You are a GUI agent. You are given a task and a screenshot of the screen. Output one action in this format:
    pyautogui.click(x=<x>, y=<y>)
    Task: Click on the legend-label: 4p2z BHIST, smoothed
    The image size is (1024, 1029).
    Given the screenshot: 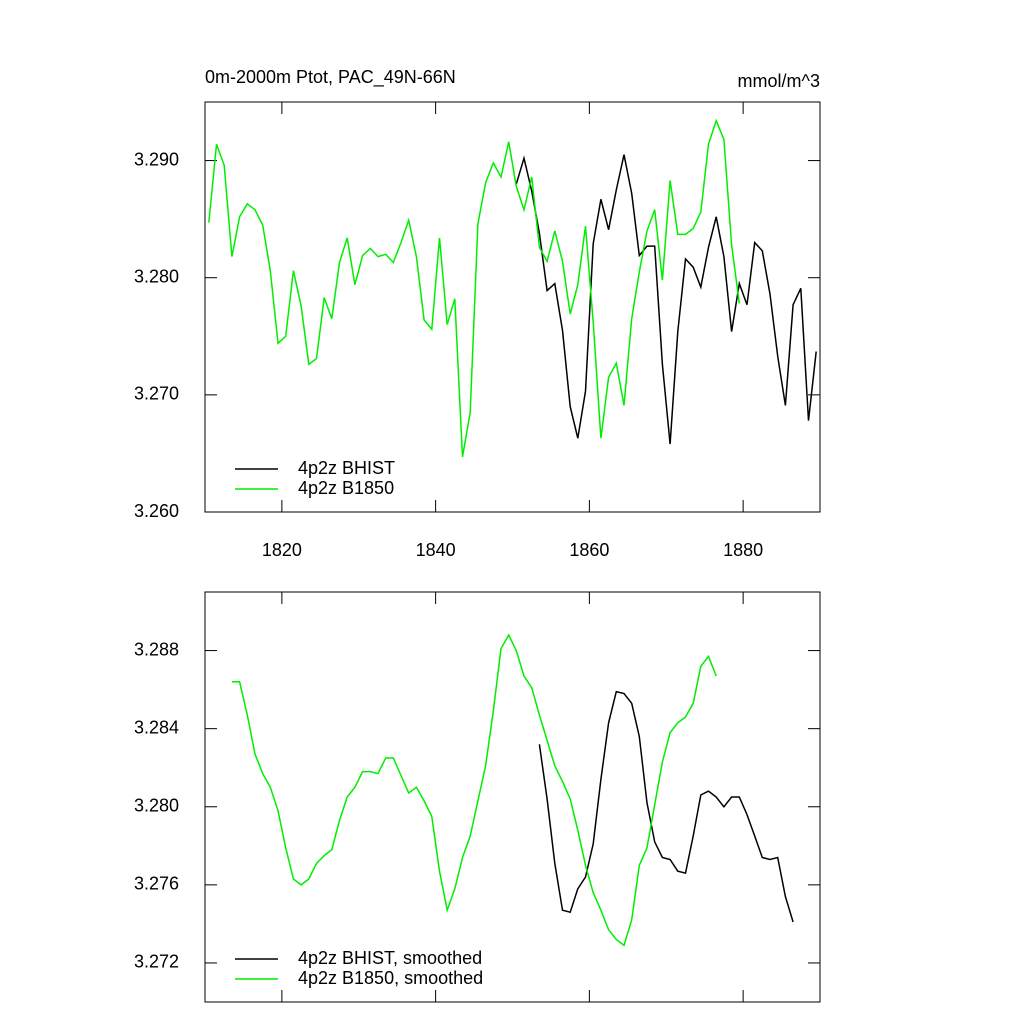 What is the action you would take?
    pyautogui.click(x=390, y=958)
    